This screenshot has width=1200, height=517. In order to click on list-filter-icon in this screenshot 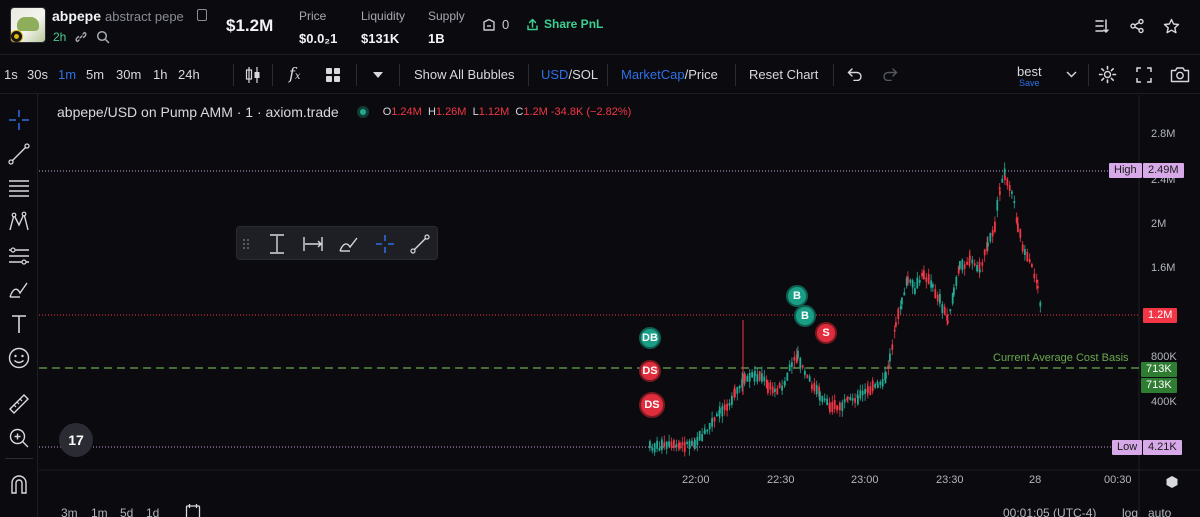, I will do `click(1102, 26)`.